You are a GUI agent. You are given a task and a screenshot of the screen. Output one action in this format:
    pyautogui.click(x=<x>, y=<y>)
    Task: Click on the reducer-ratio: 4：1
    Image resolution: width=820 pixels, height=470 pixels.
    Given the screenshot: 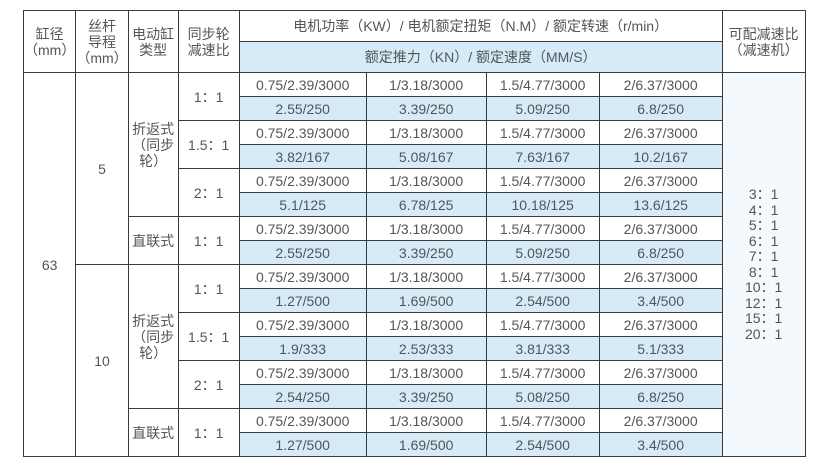 What is the action you would take?
    pyautogui.click(x=763, y=209)
    